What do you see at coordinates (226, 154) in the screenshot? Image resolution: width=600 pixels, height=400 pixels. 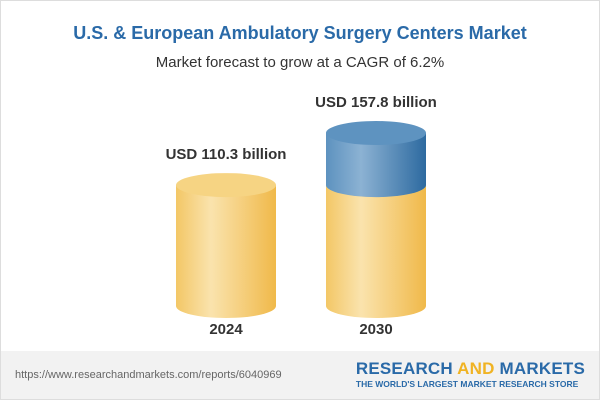 I see `data-label: USD 110.3 billion` at bounding box center [226, 154].